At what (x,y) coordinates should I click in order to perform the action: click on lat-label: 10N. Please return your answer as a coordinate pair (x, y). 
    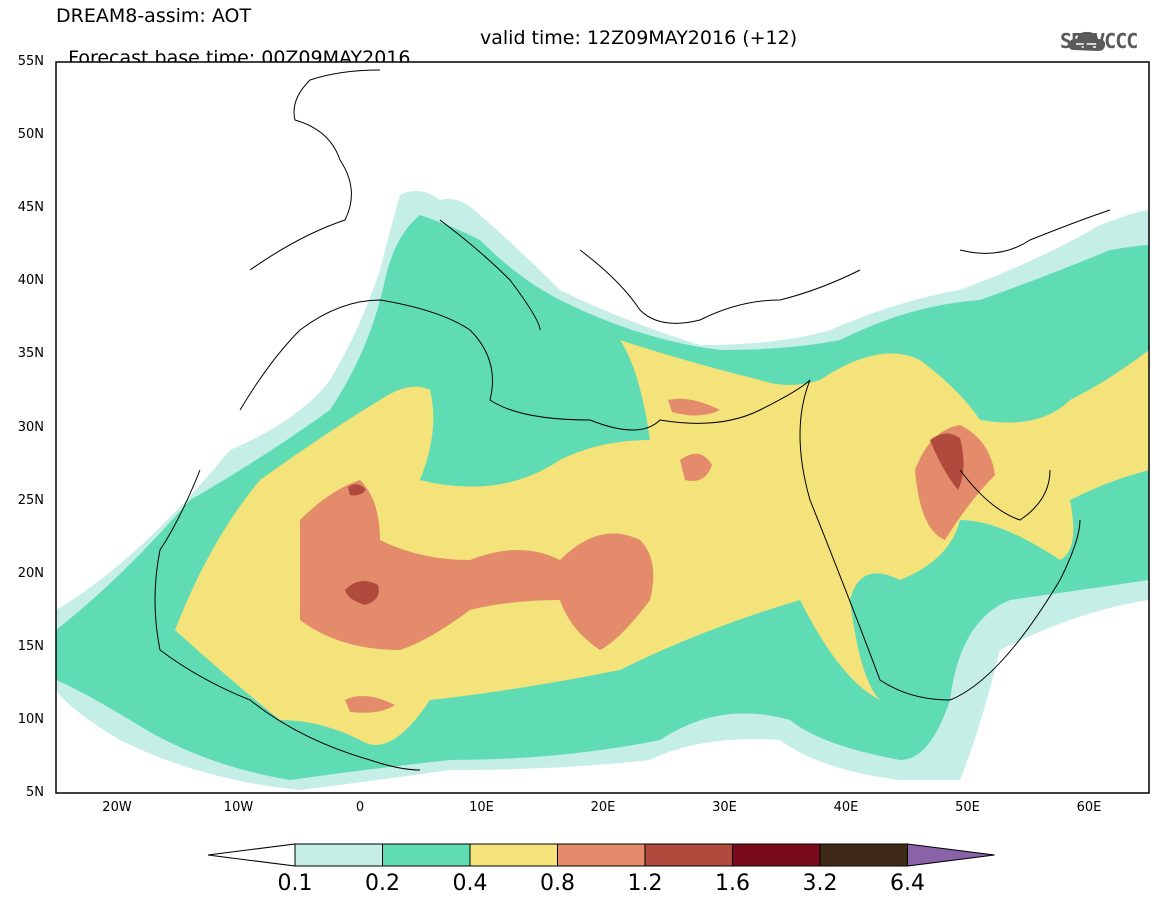
    Looking at the image, I should click on (30, 719).